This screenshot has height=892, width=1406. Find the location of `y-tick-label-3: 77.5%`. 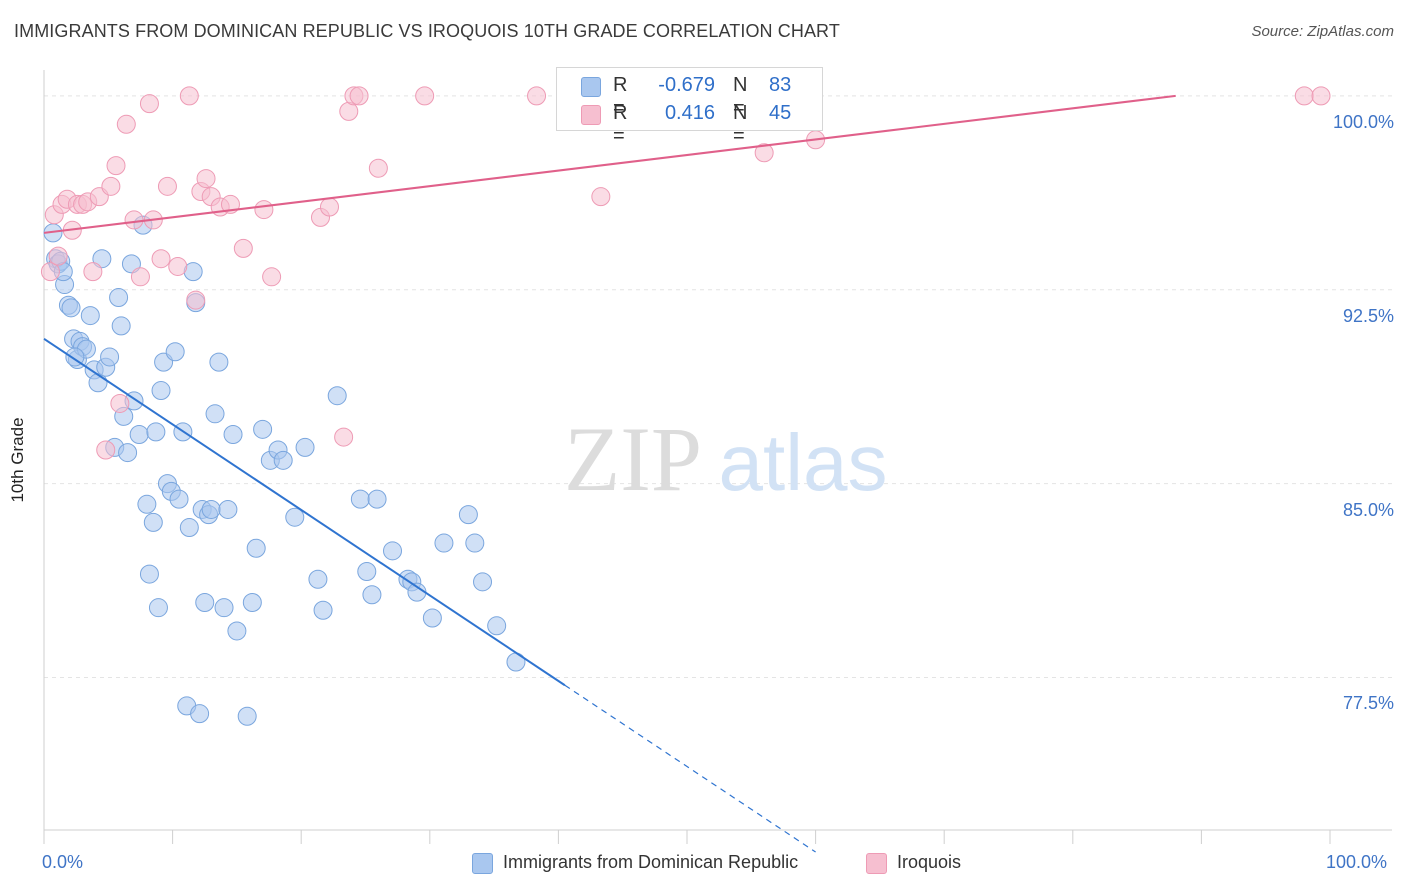

y-tick-label-3: 77.5% is located at coordinates (1368, 703).